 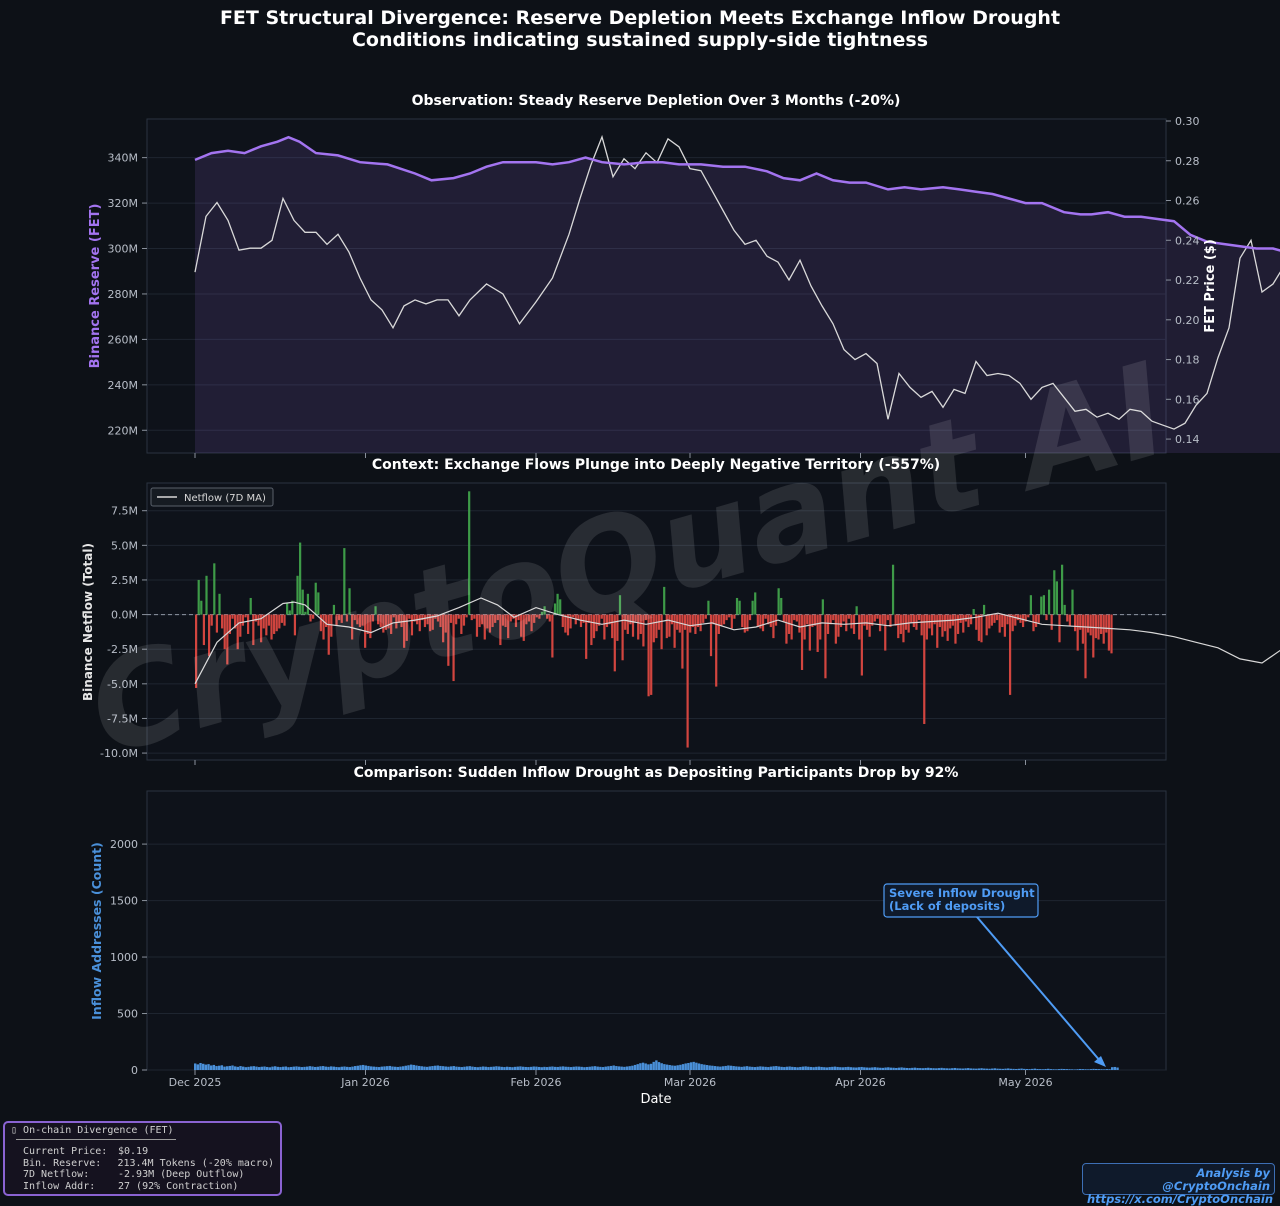 What do you see at coordinates (1180, 1199) in the screenshot?
I see `credit-link: https://x.com/CryptoOnchain` at bounding box center [1180, 1199].